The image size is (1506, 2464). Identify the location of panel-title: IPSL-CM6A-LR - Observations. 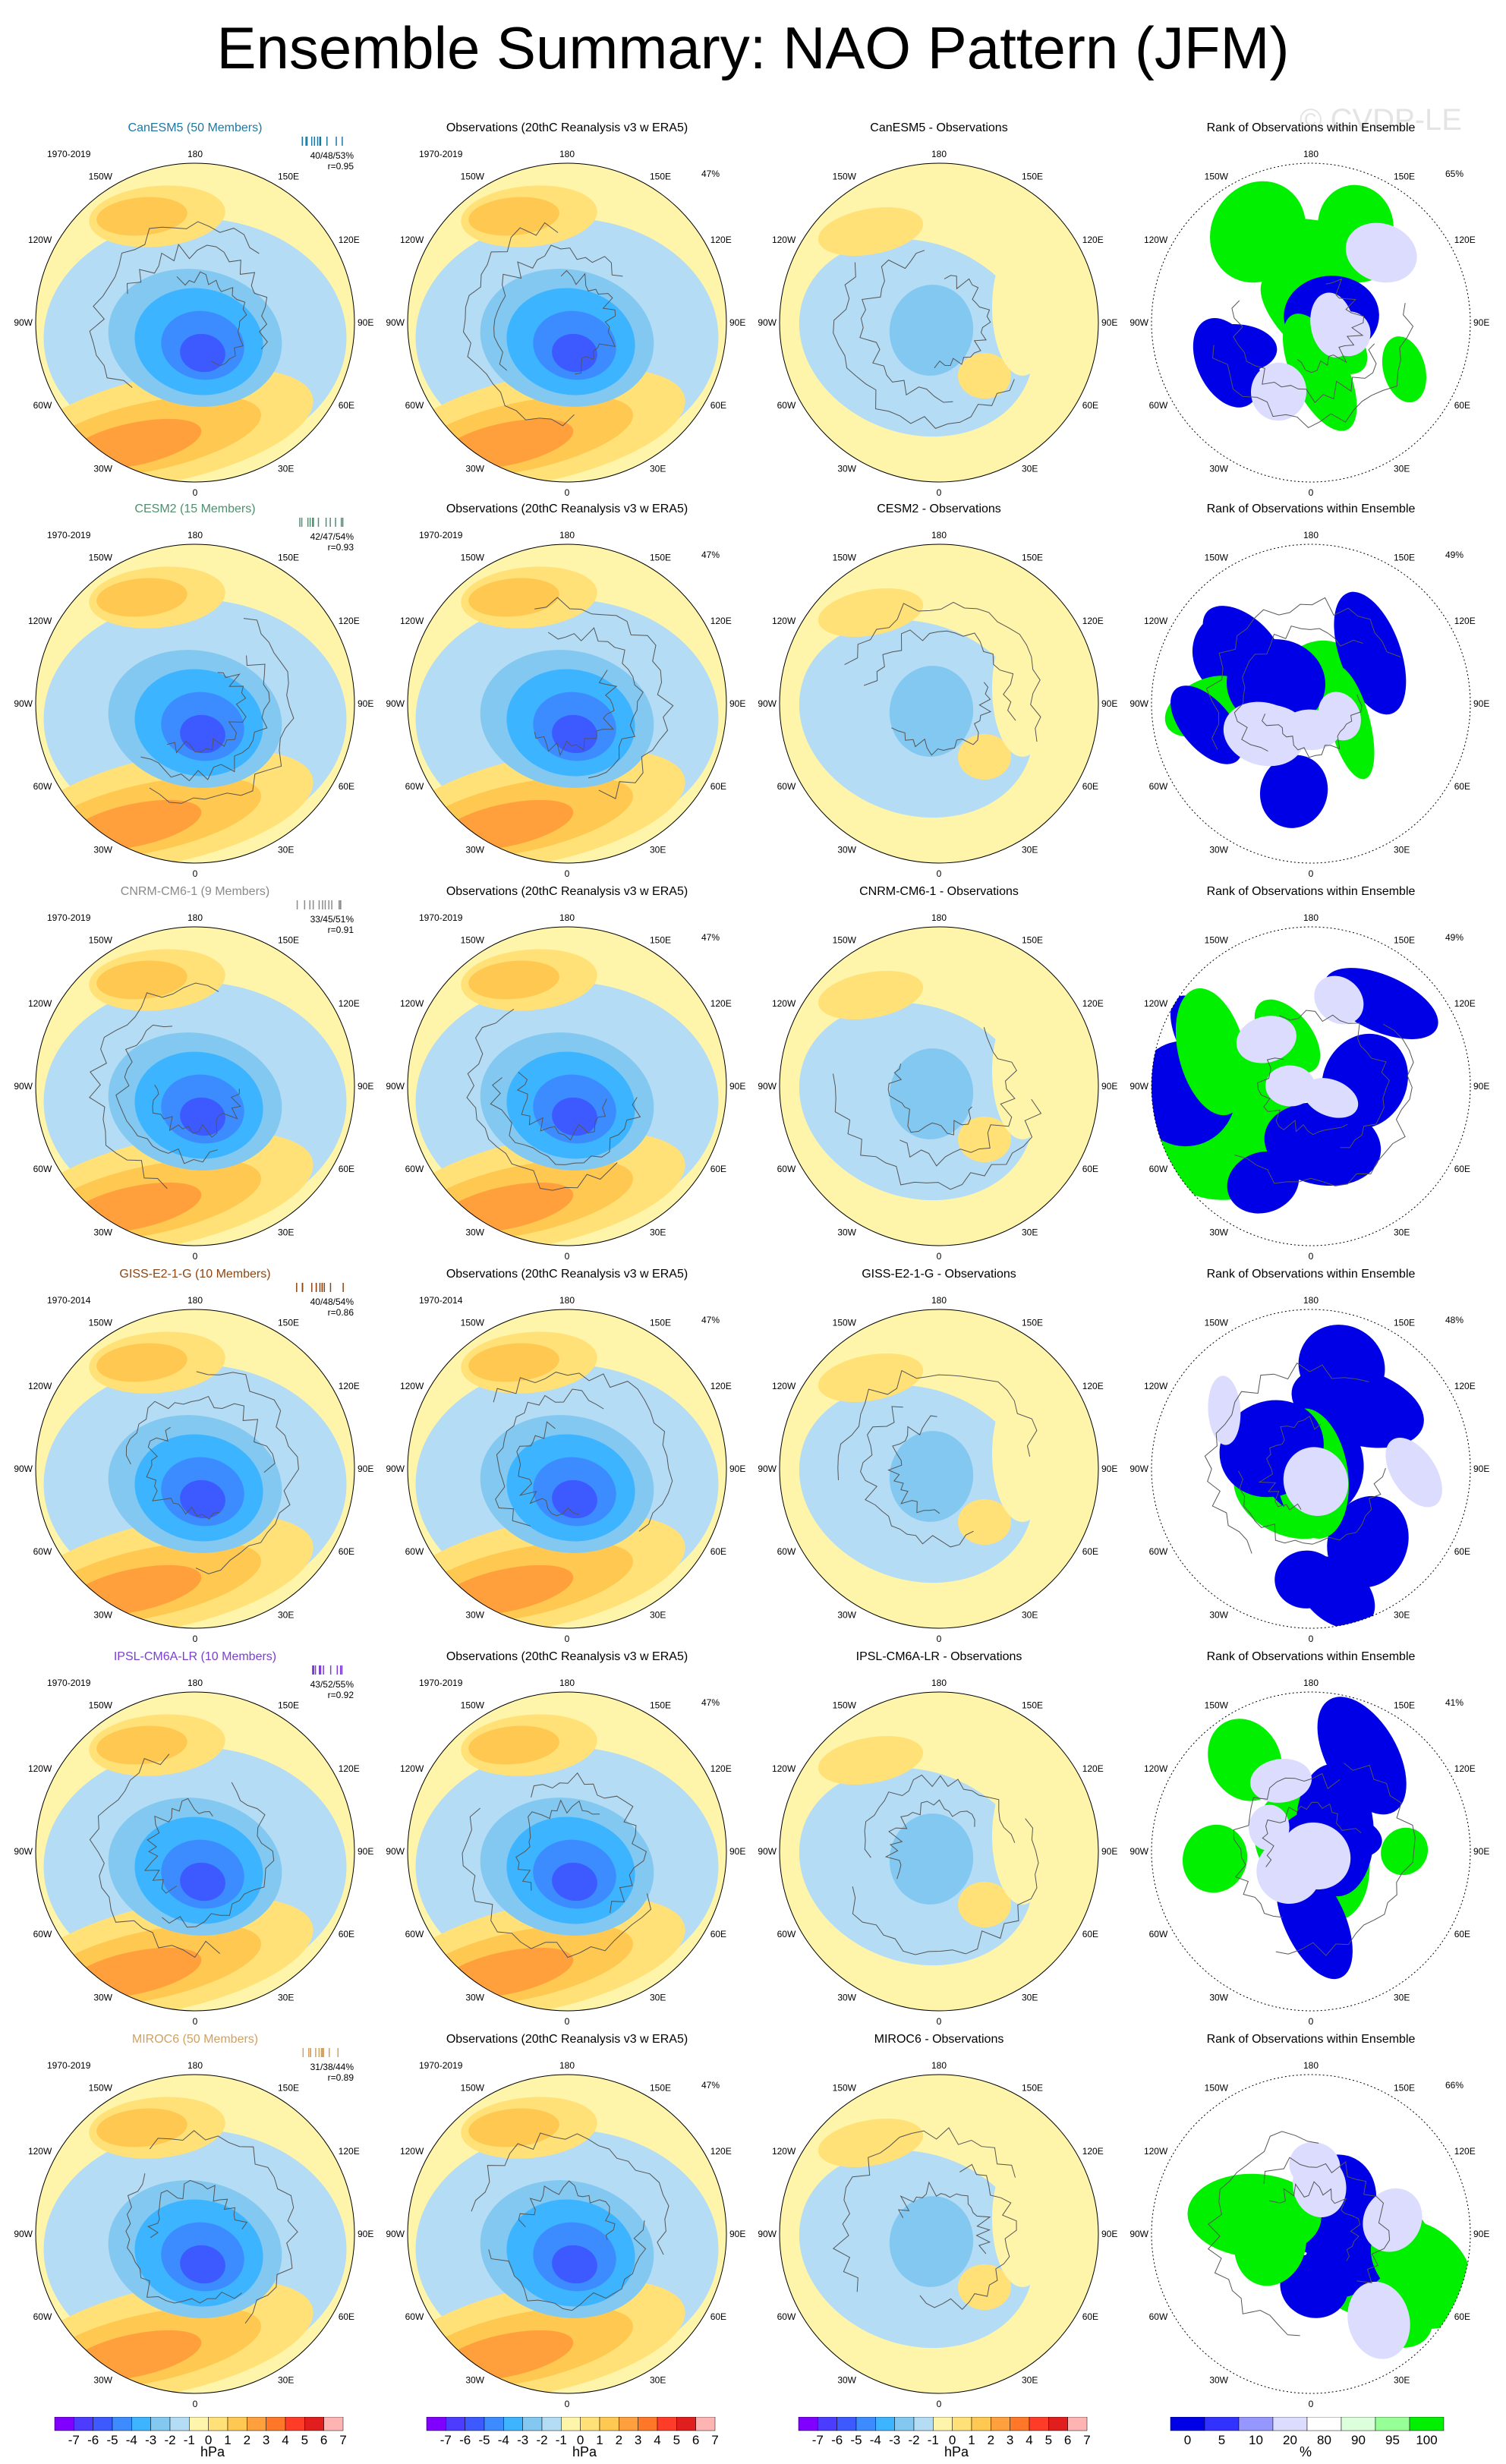
(938, 1656).